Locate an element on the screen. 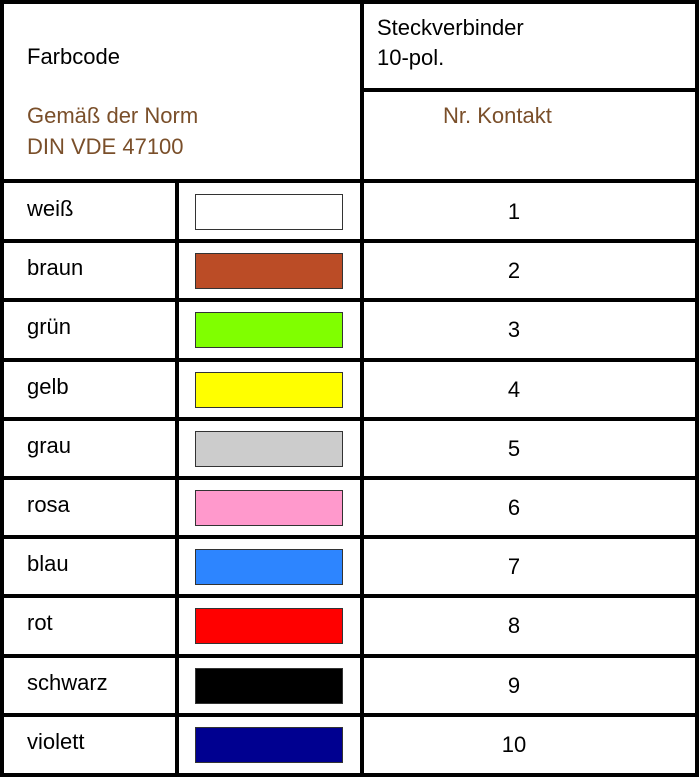  divider-header is located at coordinates (349, 181).